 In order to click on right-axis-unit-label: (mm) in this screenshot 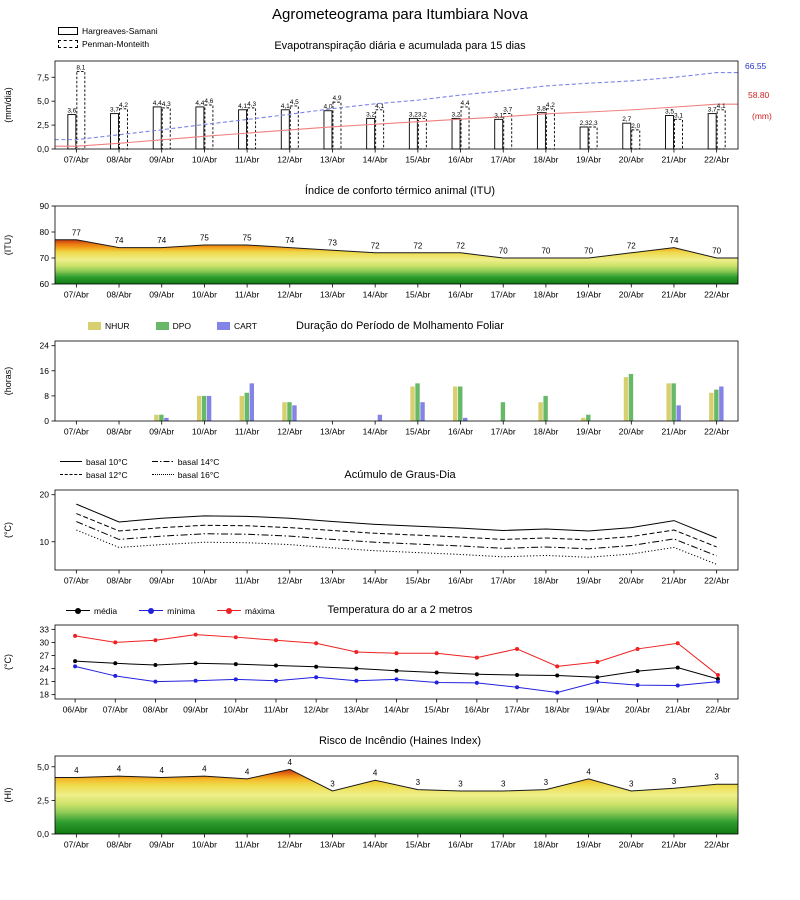, I will do `click(762, 116)`.